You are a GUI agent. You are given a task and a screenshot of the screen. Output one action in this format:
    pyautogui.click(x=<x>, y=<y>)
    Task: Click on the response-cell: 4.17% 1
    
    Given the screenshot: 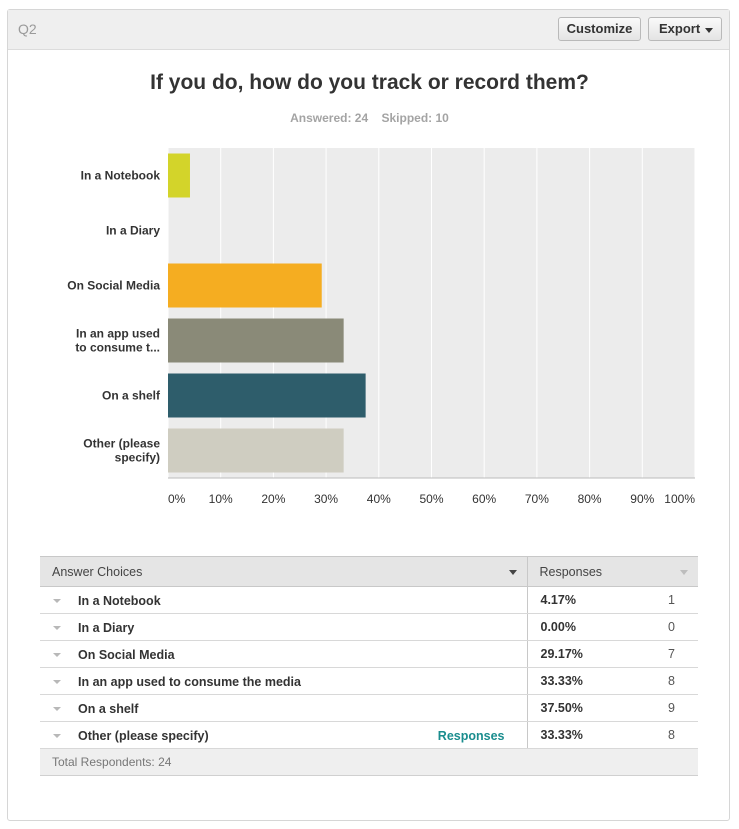 What is the action you would take?
    pyautogui.click(x=612, y=600)
    